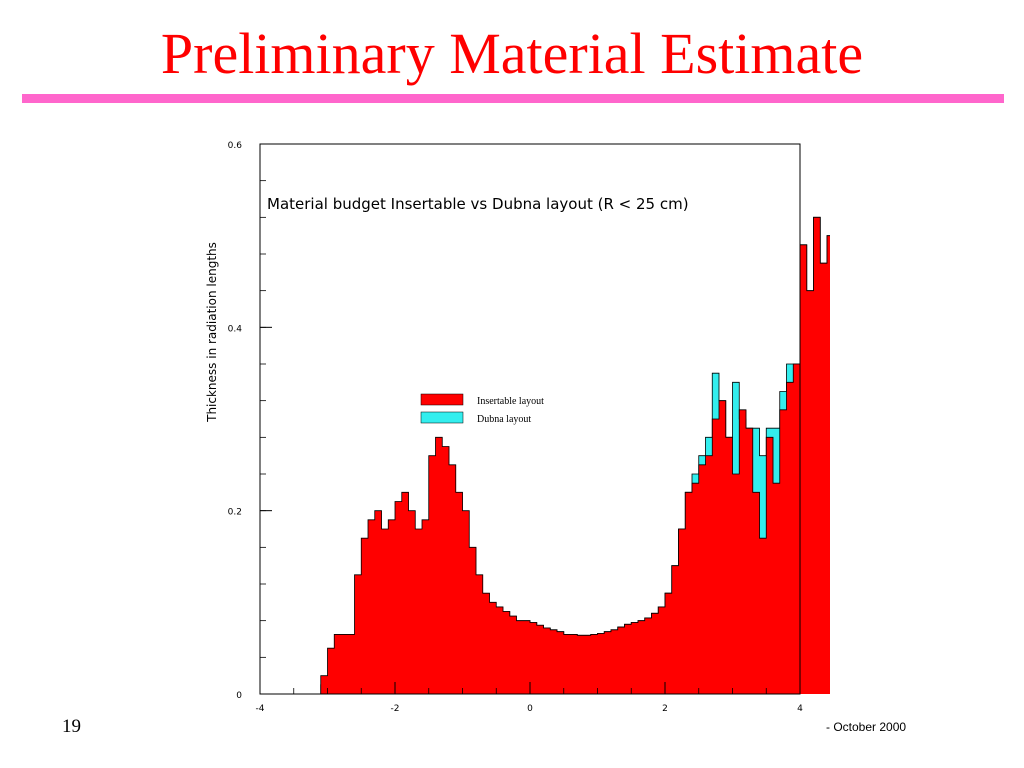  What do you see at coordinates (530, 709) in the screenshot?
I see `x-tick-label: 0` at bounding box center [530, 709].